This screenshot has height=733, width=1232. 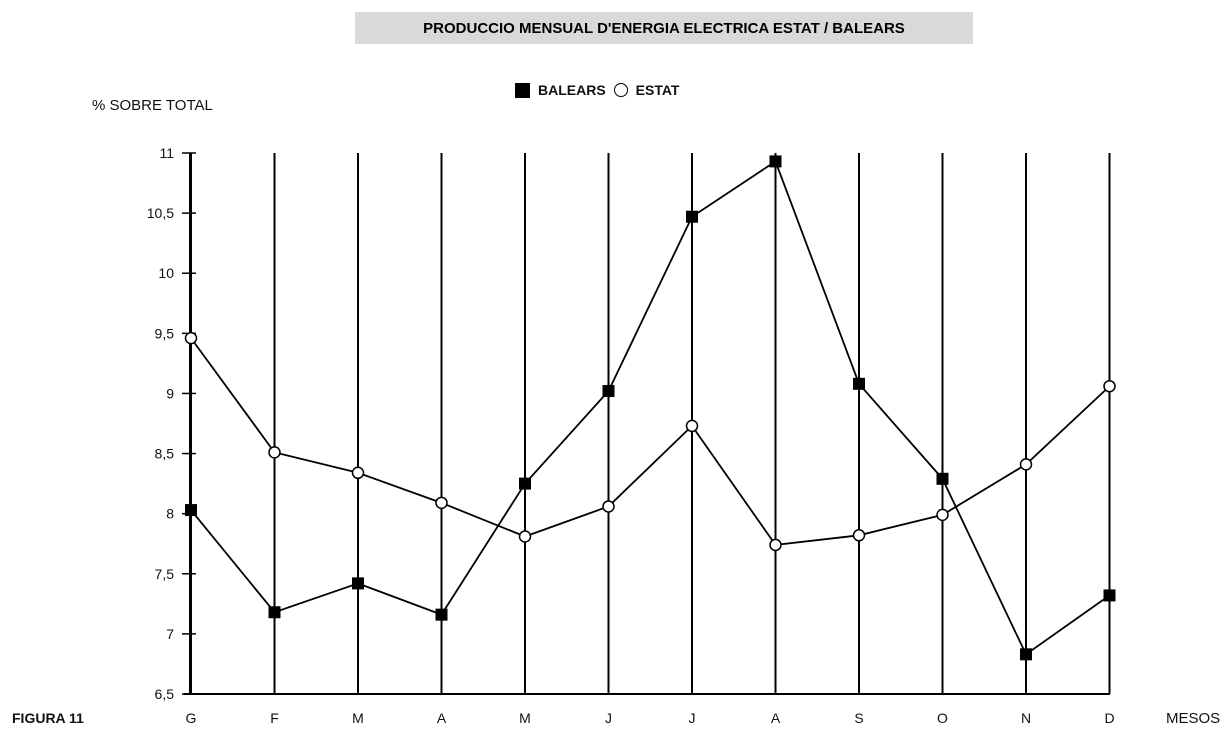 I want to click on y-tick-label: 10, so click(x=166, y=273).